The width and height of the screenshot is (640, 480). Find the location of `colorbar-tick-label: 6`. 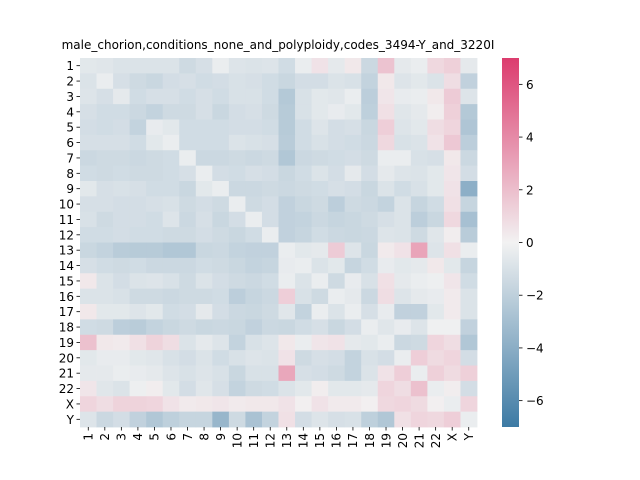

colorbar-tick-label: 6 is located at coordinates (530, 85).